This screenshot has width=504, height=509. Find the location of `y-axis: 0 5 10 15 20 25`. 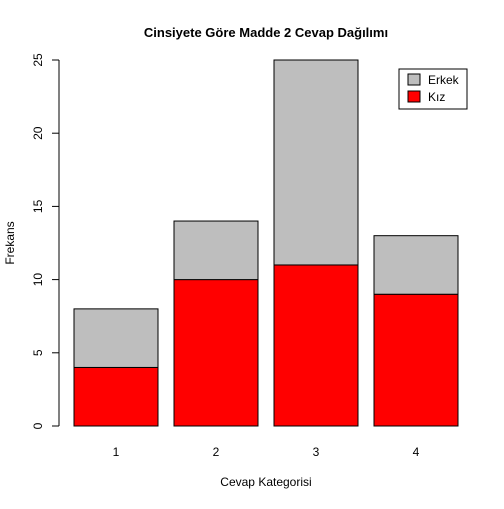

y-axis: 0 5 10 15 20 25 is located at coordinates (45, 241).